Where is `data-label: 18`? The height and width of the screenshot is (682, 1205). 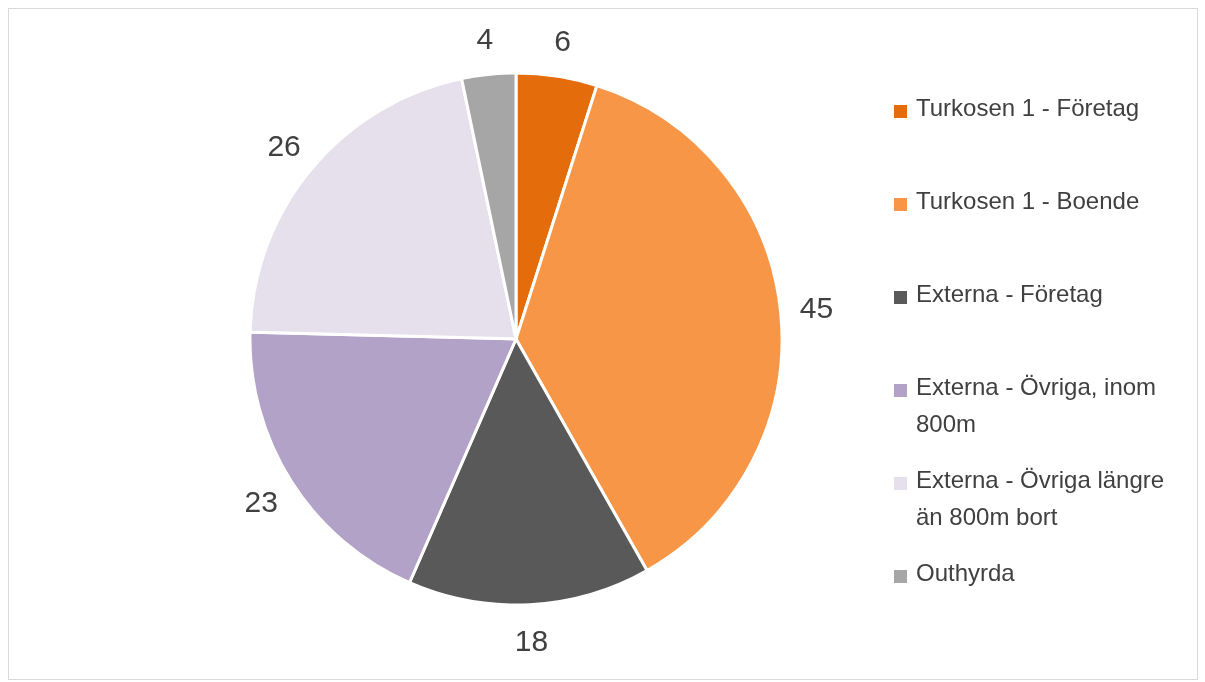 data-label: 18 is located at coordinates (531, 641).